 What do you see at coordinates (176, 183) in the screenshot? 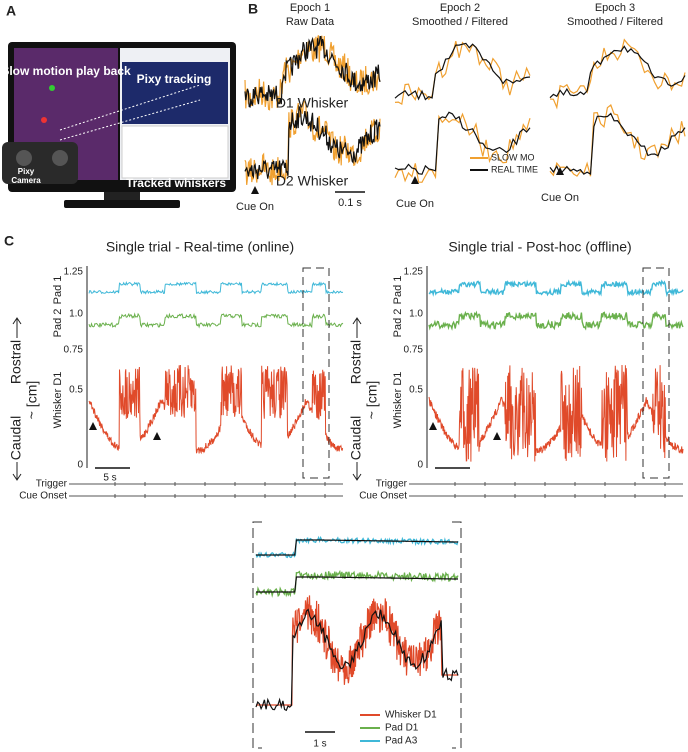
I see `screen-label: Tracked whiskers` at bounding box center [176, 183].